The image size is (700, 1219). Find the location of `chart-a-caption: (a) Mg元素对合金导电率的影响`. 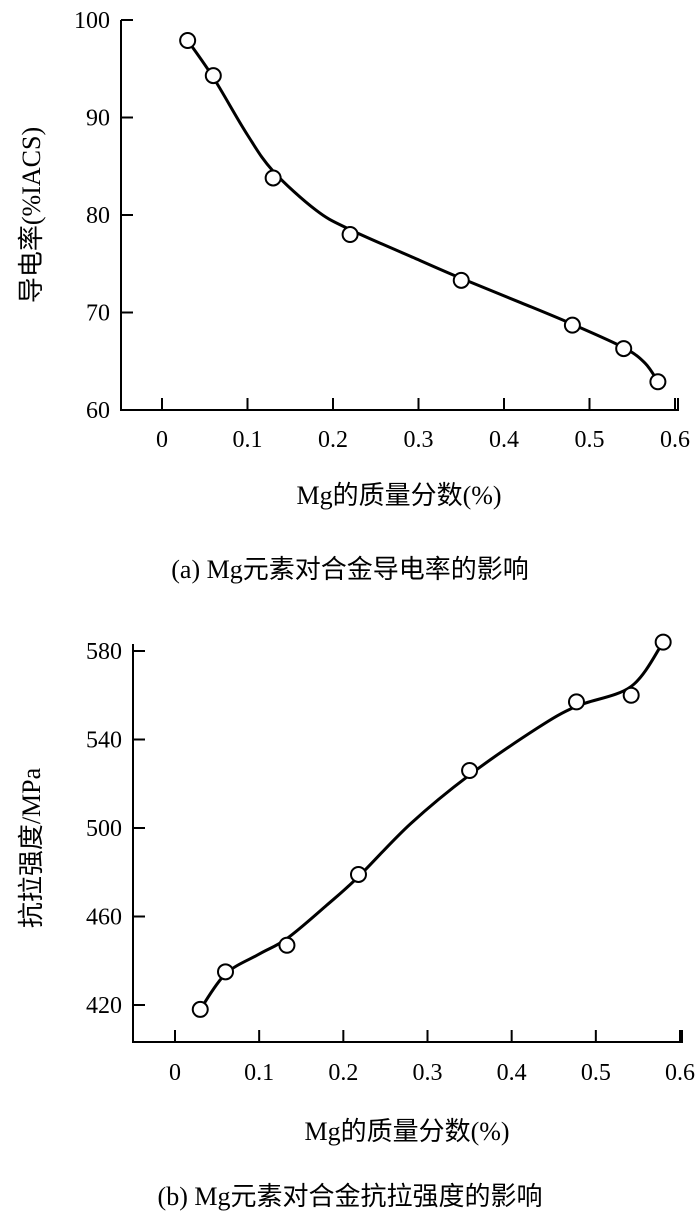

chart-a-caption: (a) Mg元素对合金导电率的影响 is located at coordinates (349, 569).